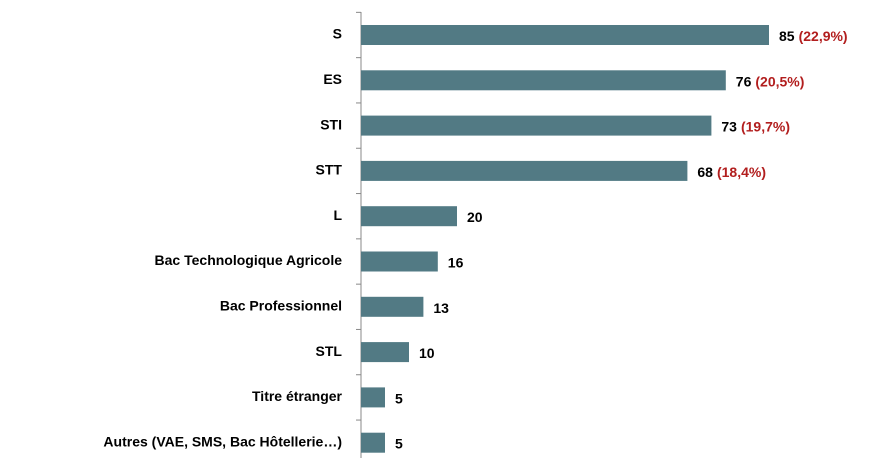 The image size is (876, 459). What do you see at coordinates (249, 260) in the screenshot?
I see `category-label: Bac Technologique Agricole` at bounding box center [249, 260].